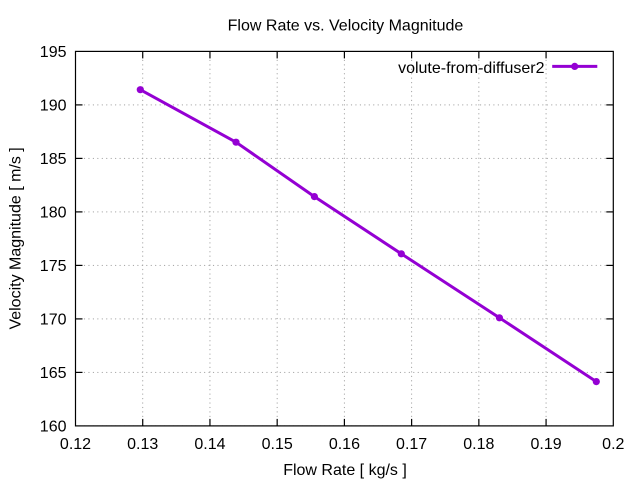 The width and height of the screenshot is (640, 480). Describe the element at coordinates (277, 444) in the screenshot. I see `svg-text: 0.15` at that location.